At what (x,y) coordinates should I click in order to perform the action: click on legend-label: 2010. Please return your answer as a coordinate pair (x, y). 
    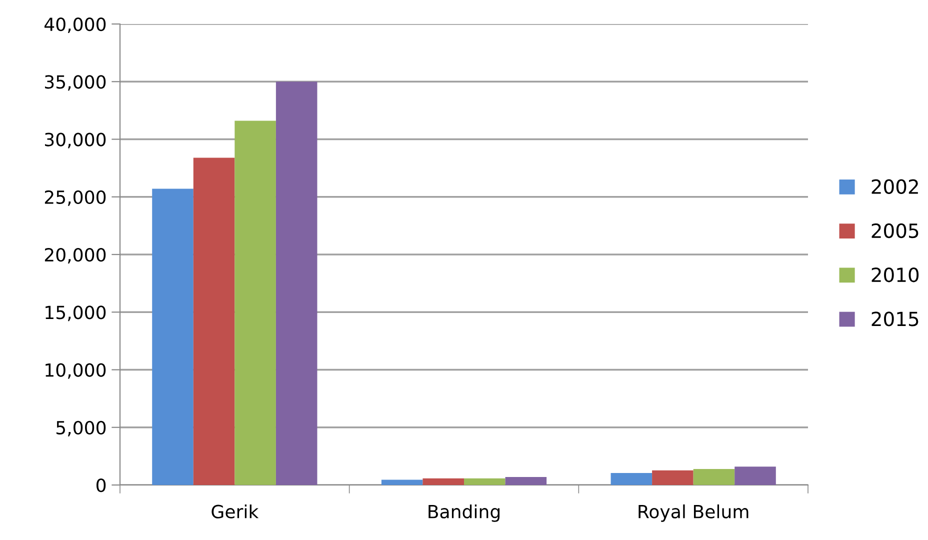
    Looking at the image, I should click on (895, 274).